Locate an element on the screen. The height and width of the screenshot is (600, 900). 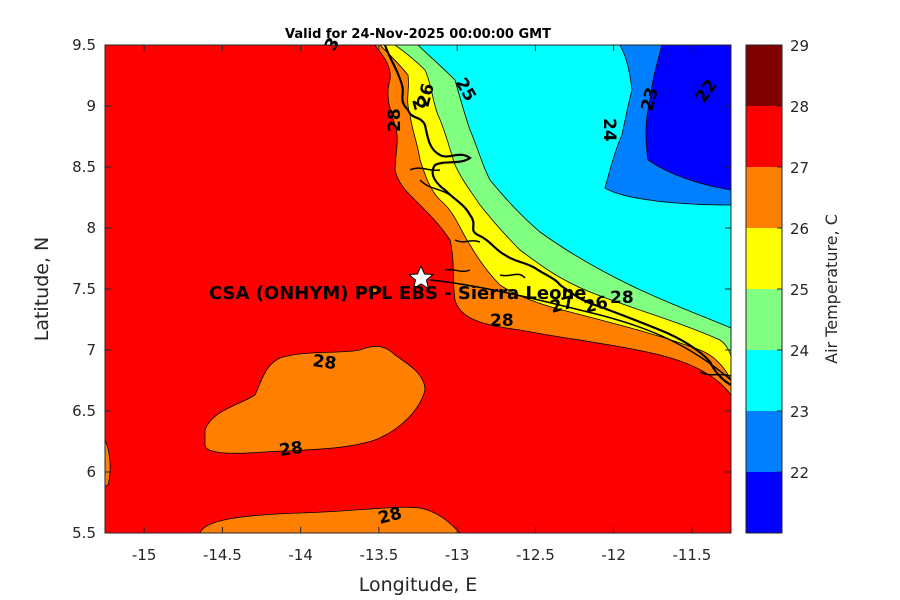
band-27-orange-dot is located at coordinates (375, 290).